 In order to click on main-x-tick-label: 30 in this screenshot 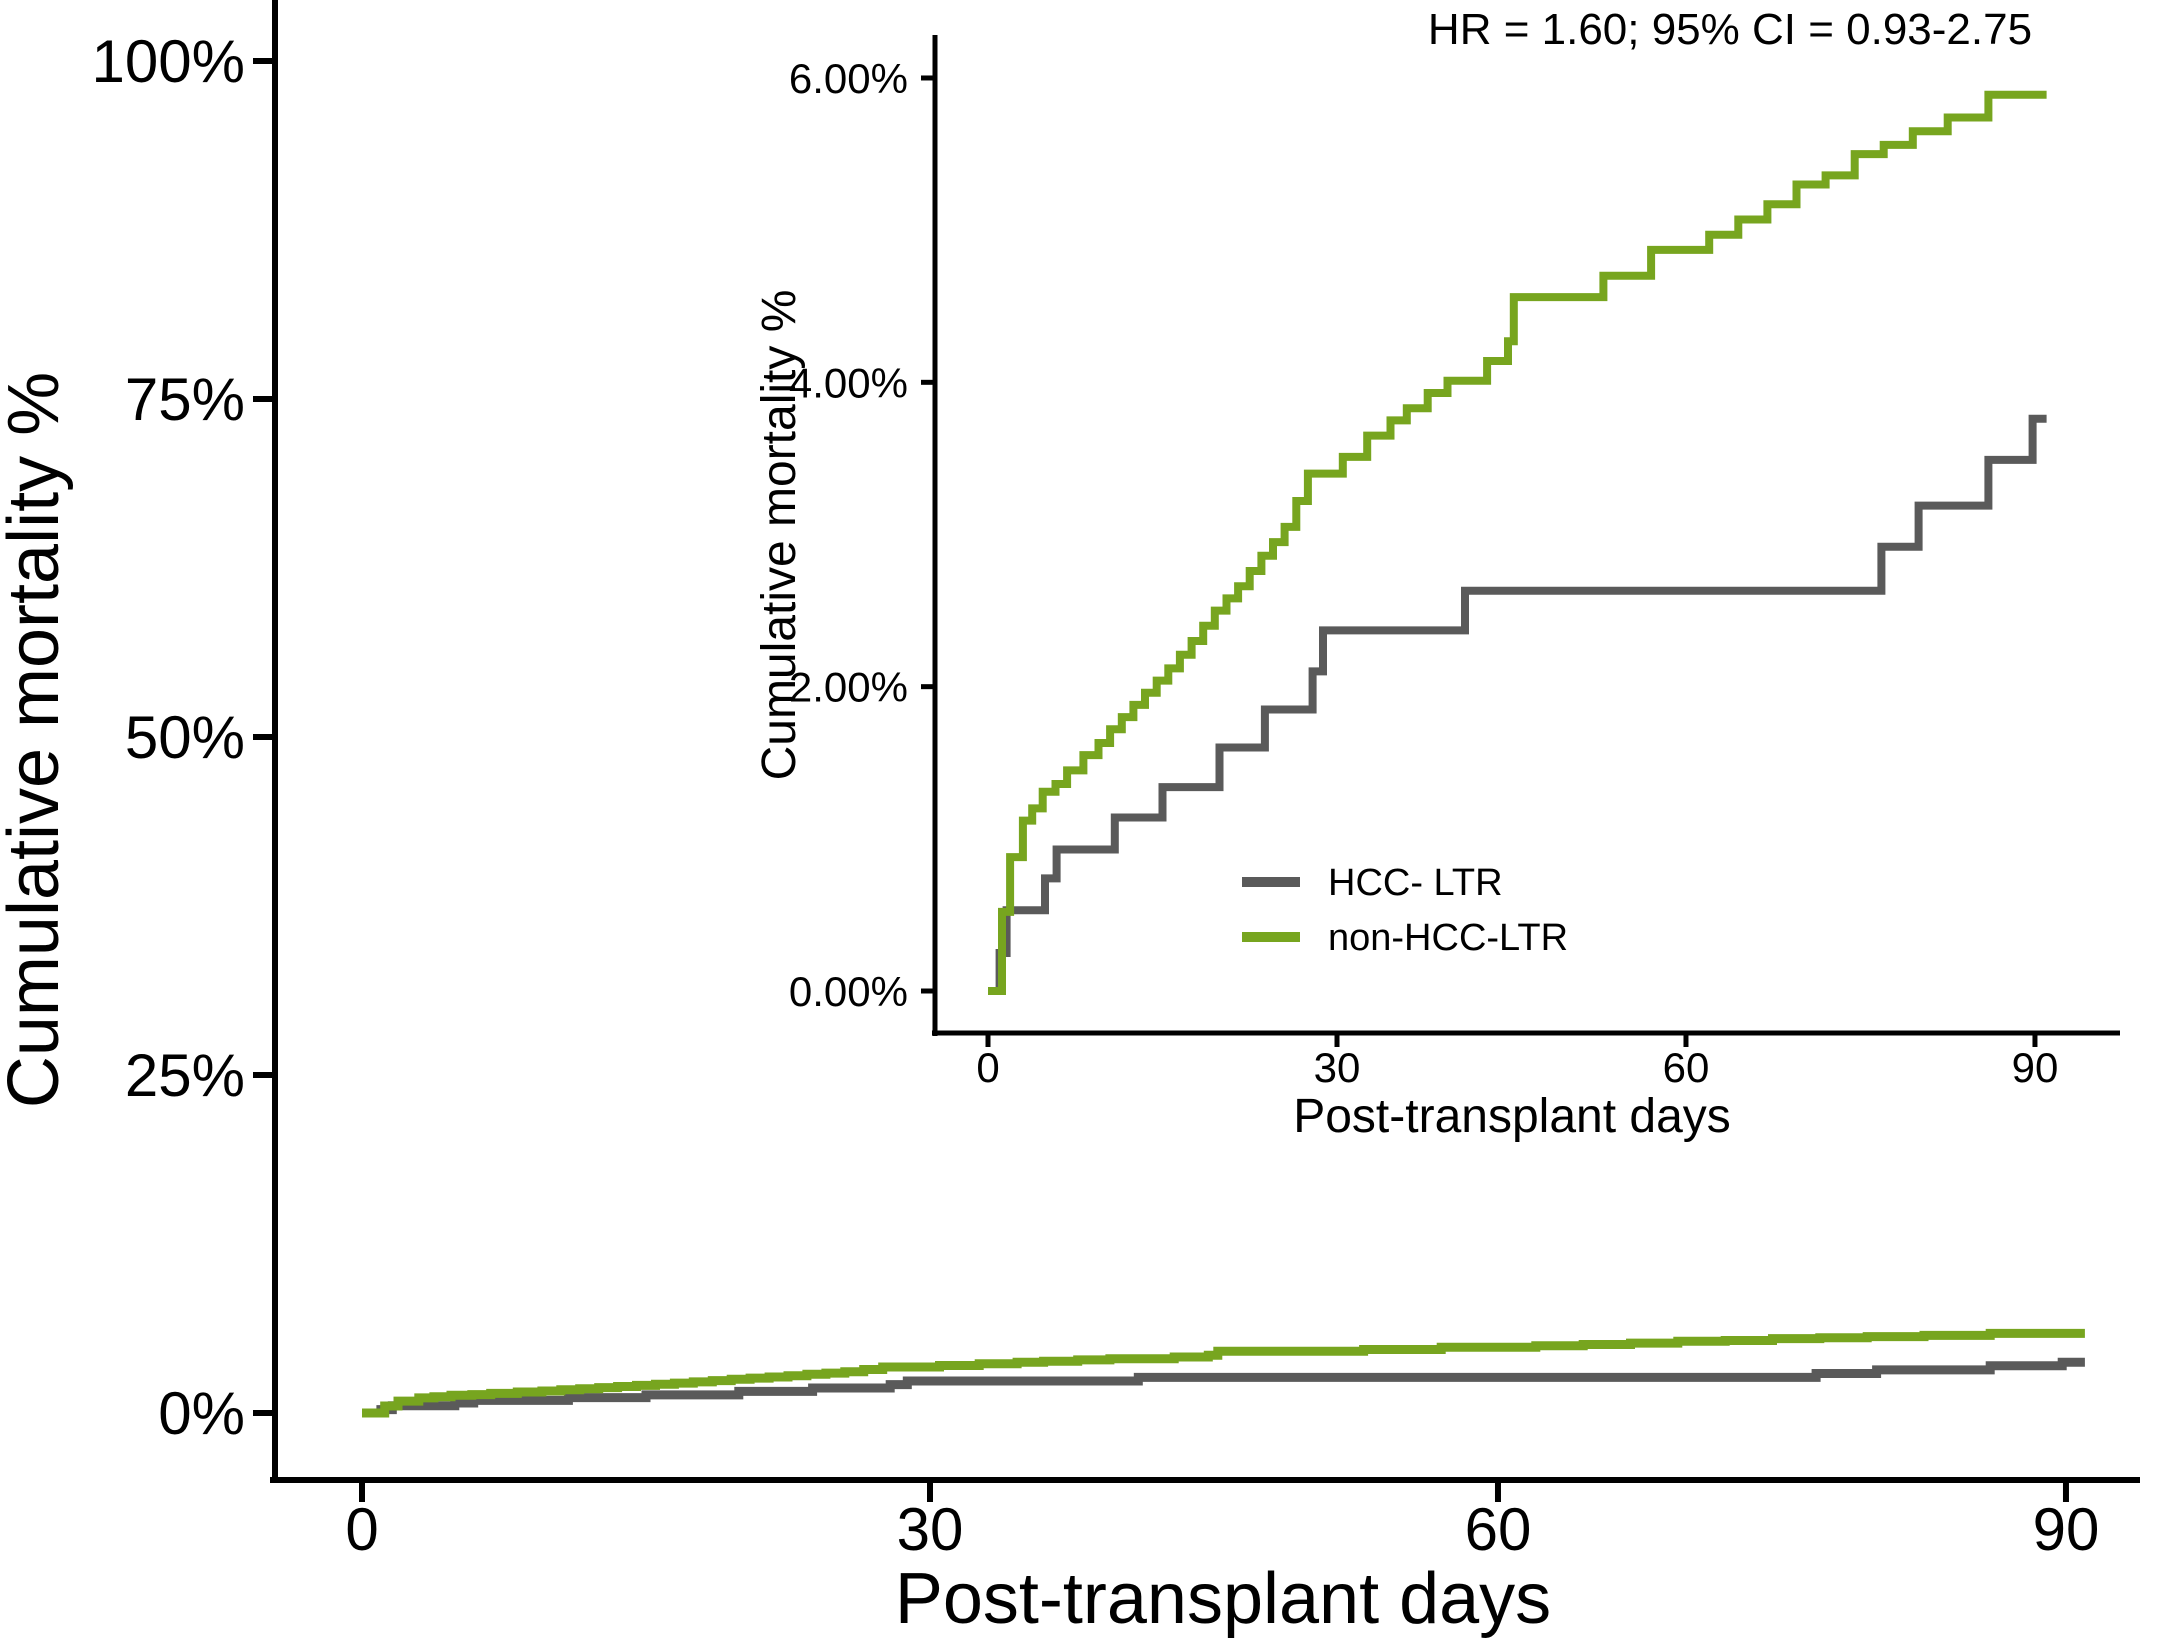, I will do `click(930, 1529)`.